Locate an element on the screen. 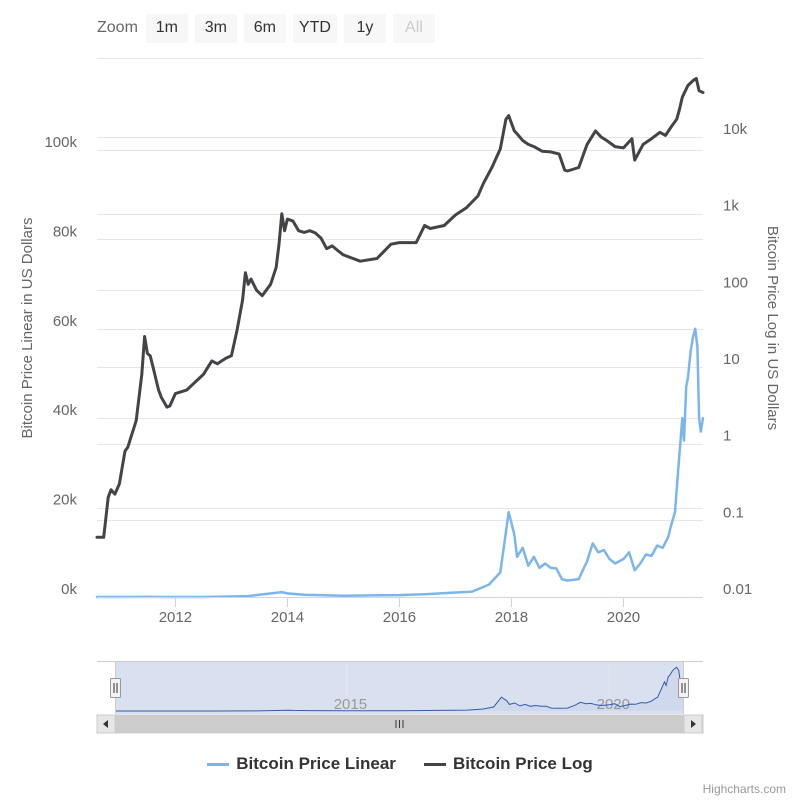  navigator-series-area is located at coordinates (399, 689).